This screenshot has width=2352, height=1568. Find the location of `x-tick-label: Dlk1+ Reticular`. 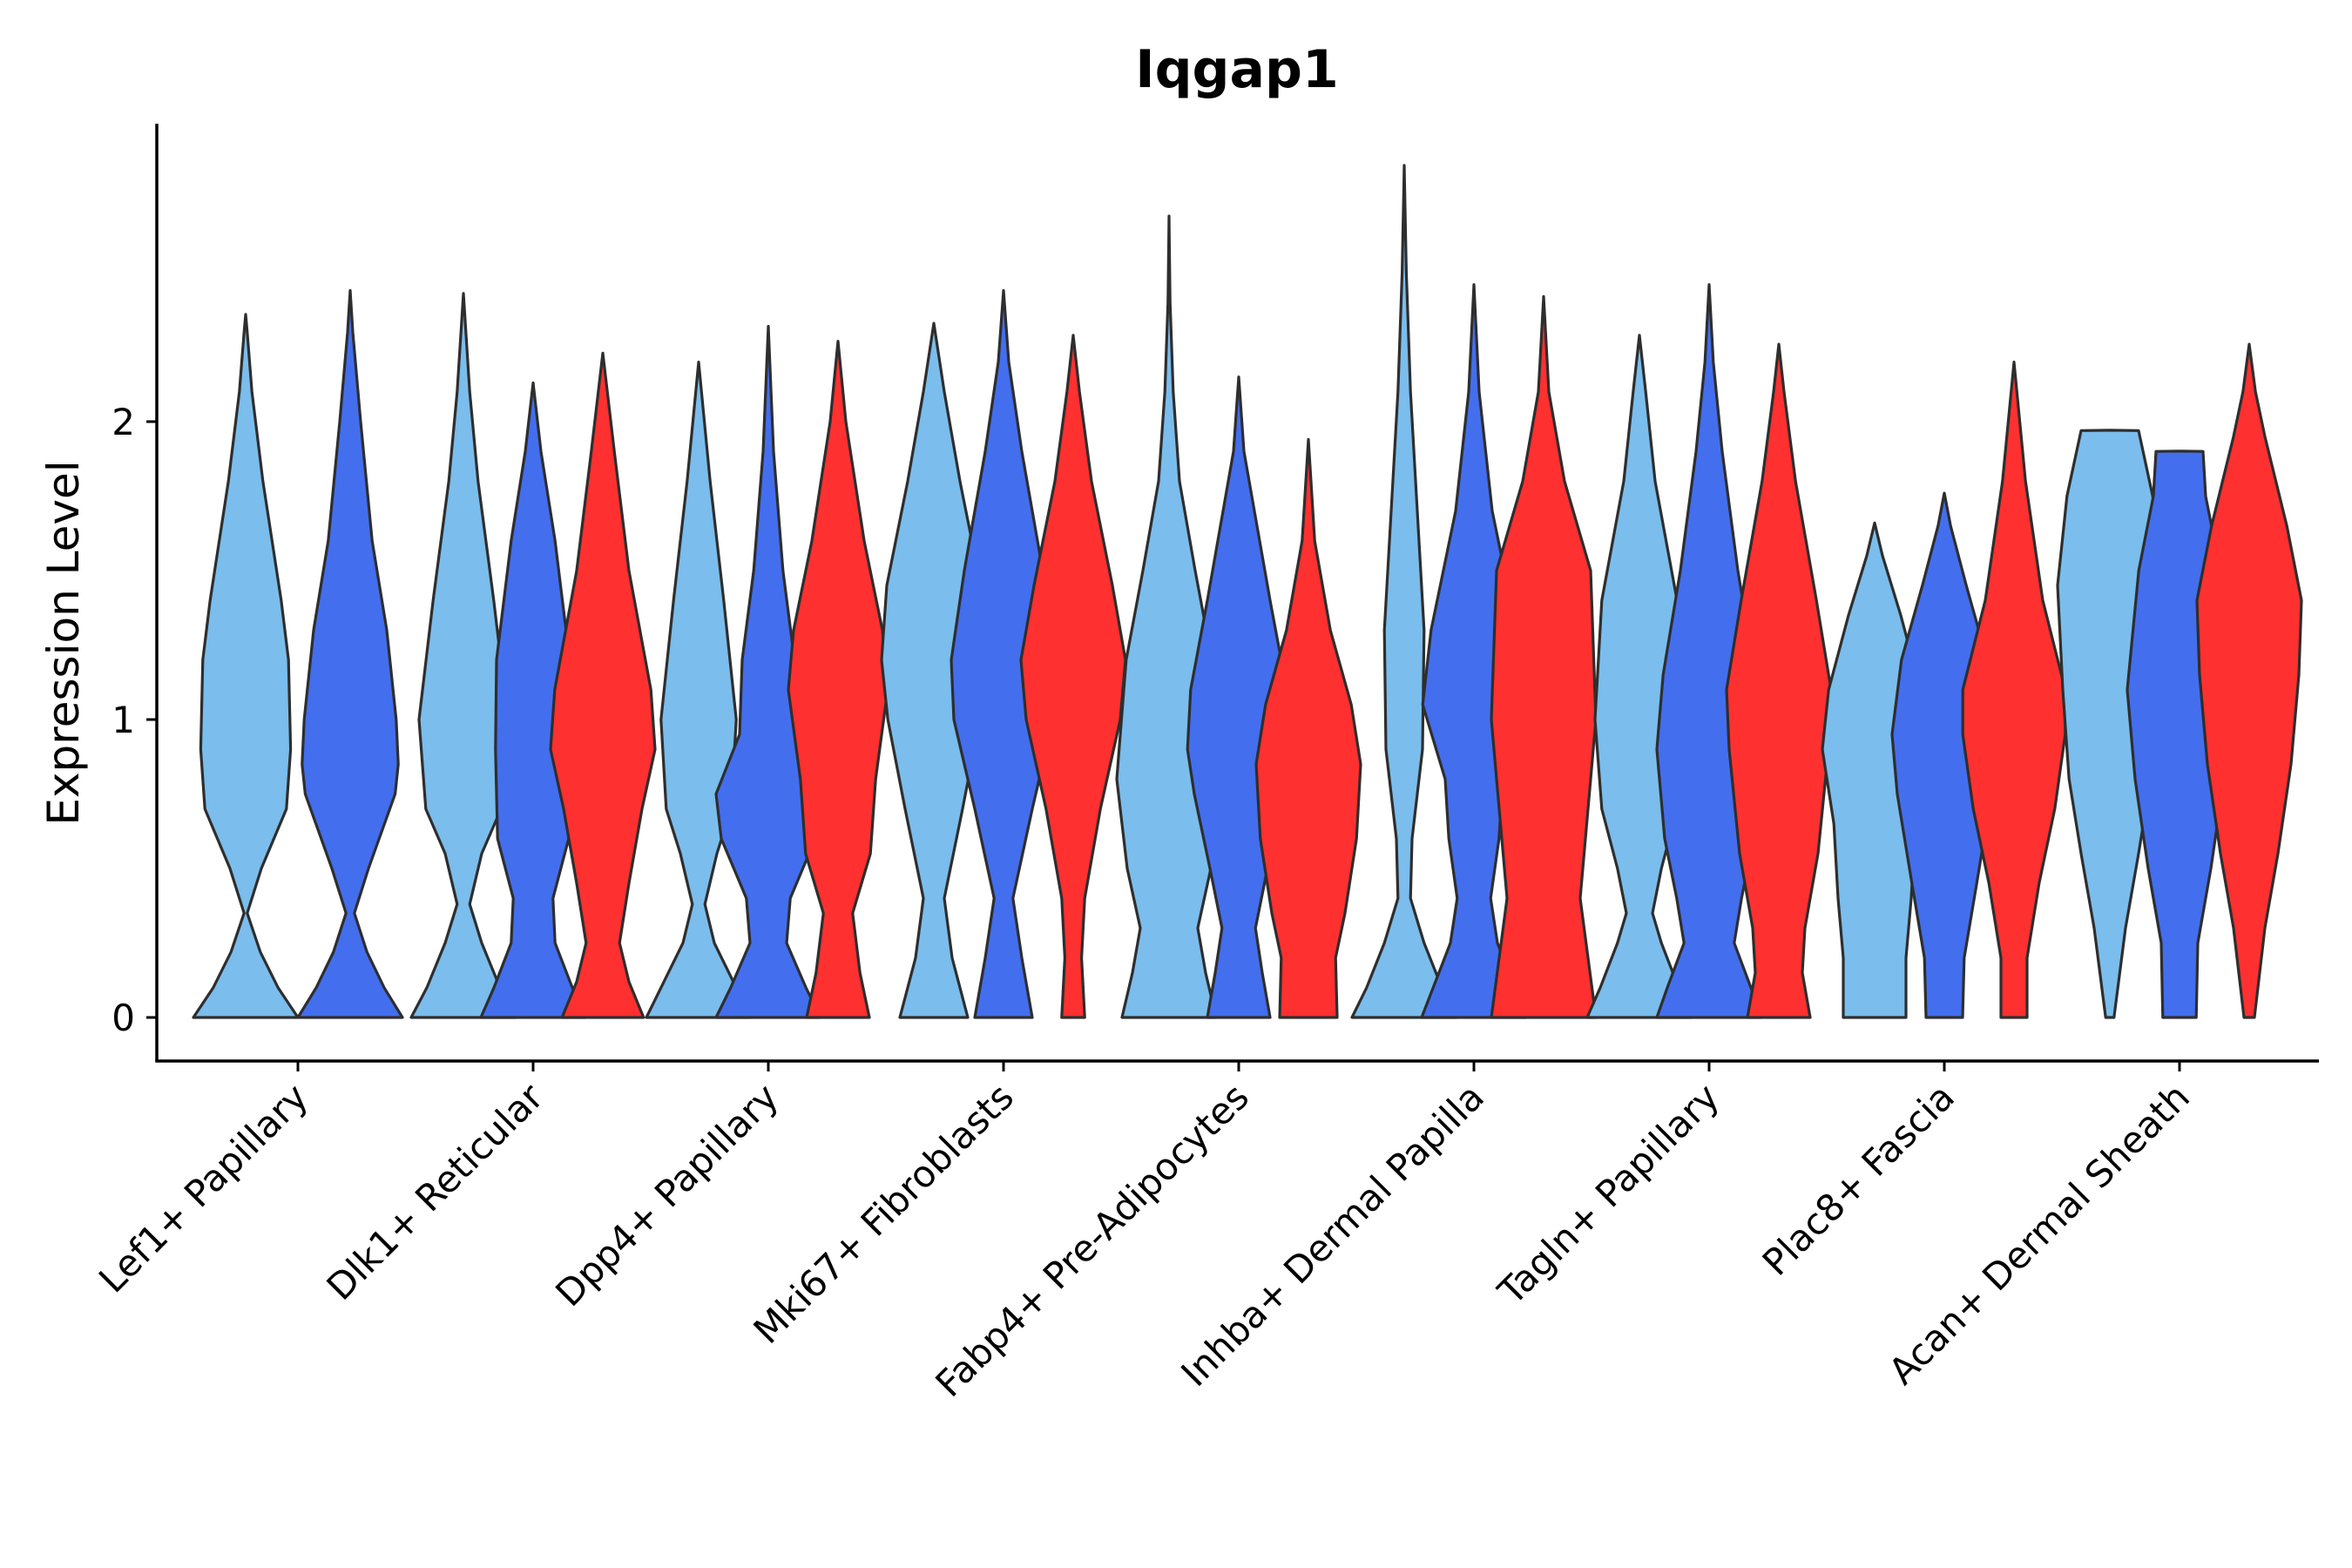

x-tick-label: Dlk1+ Reticular is located at coordinates (435, 1191).